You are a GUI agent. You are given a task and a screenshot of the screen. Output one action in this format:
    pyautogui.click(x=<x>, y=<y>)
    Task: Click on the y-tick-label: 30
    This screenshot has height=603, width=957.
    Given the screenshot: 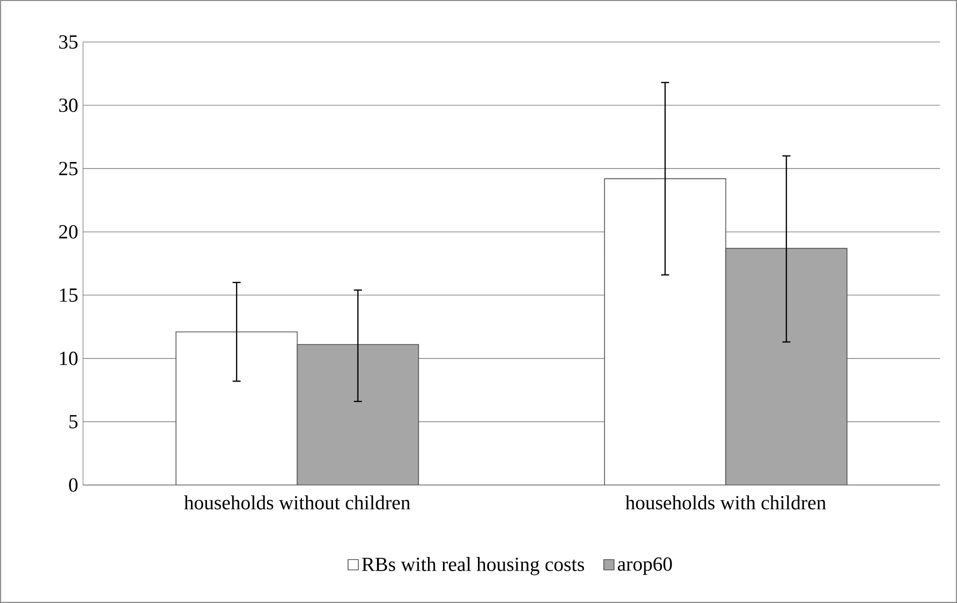 What is the action you would take?
    pyautogui.click(x=68, y=105)
    